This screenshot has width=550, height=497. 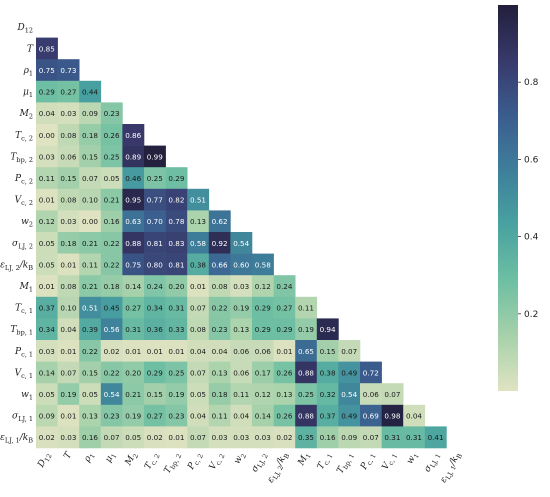 What do you see at coordinates (133, 394) in the screenshot?
I see `cell-value-label: 0.21` at bounding box center [133, 394].